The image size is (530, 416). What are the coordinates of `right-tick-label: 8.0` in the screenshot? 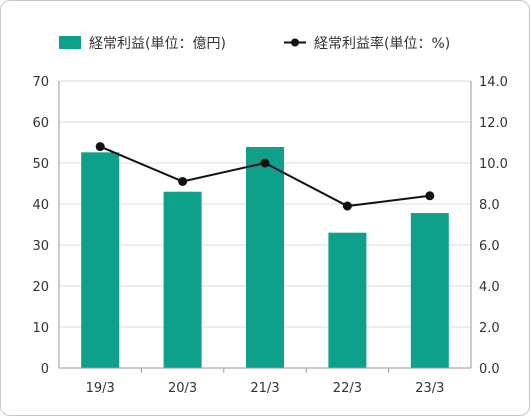 It's located at (489, 205).